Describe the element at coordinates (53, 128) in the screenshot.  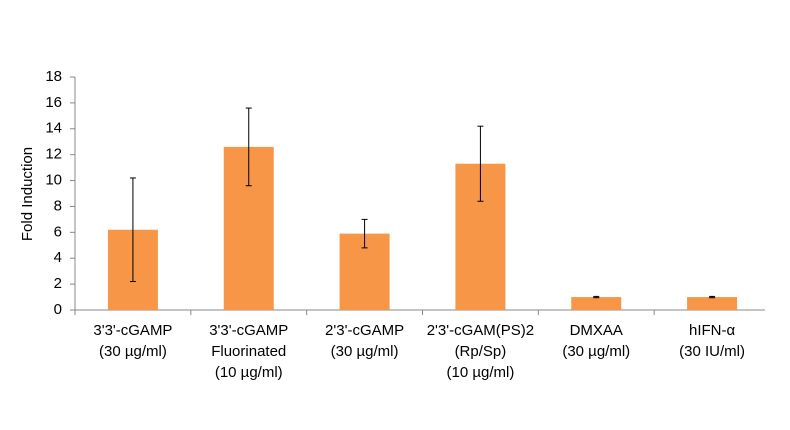
I see `y-tick-label: 14` at that location.